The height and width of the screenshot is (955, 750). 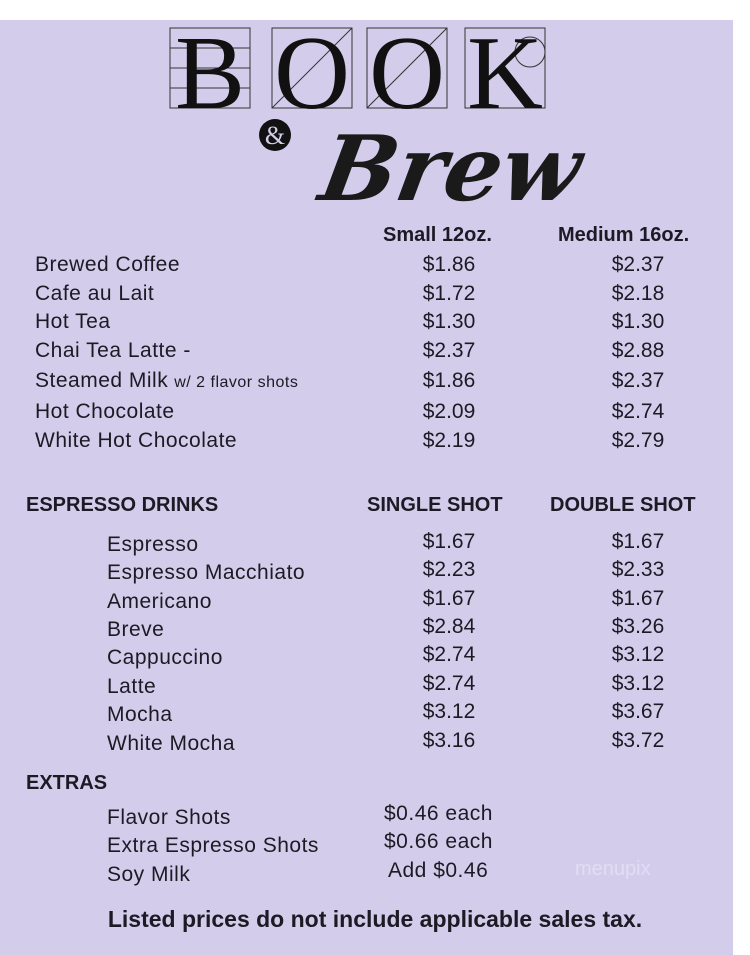 What do you see at coordinates (450, 163) in the screenshot?
I see `svg-text: Brew` at bounding box center [450, 163].